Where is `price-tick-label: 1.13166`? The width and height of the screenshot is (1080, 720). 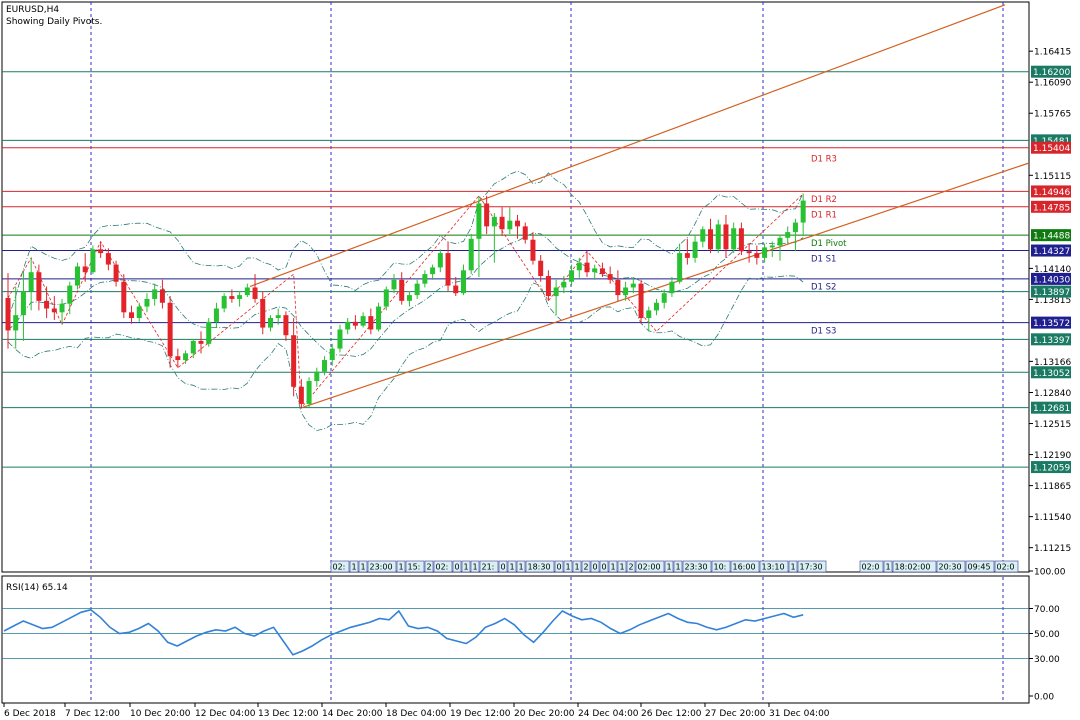 price-tick-label: 1.13166 is located at coordinates (1052, 363).